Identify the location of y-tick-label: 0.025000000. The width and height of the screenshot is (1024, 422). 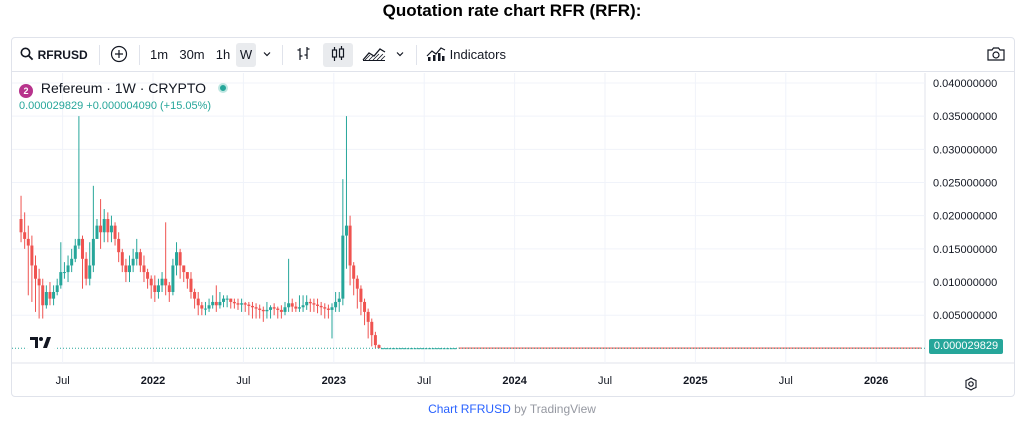
(965, 183).